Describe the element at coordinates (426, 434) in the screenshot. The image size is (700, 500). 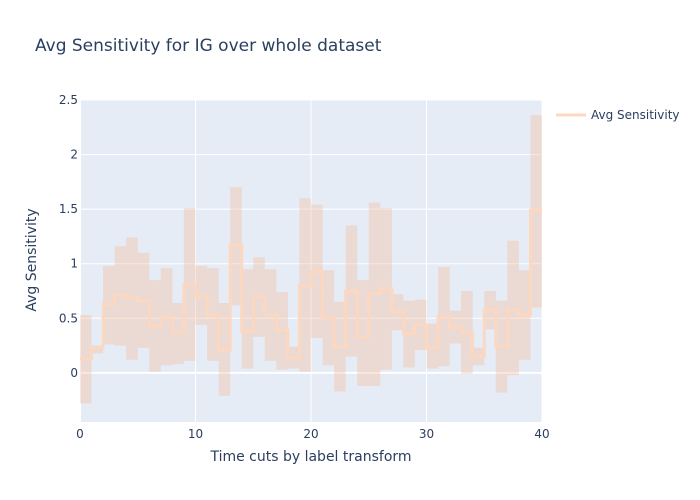
I see `x-tick-label: 30` at that location.